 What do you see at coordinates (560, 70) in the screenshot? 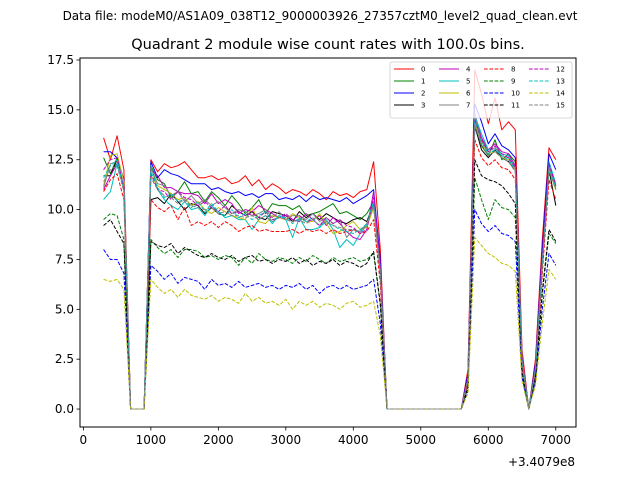
I see `legend-label-12: 12` at bounding box center [560, 70].